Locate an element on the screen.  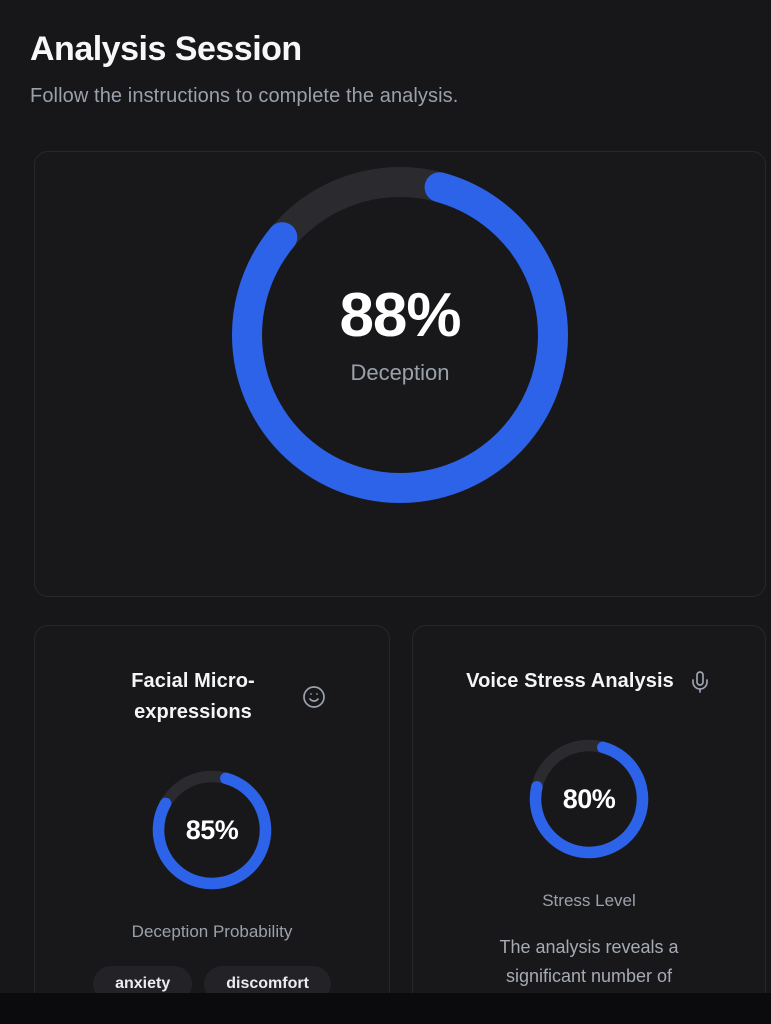
facial-gauge: 85% is located at coordinates (212, 830).